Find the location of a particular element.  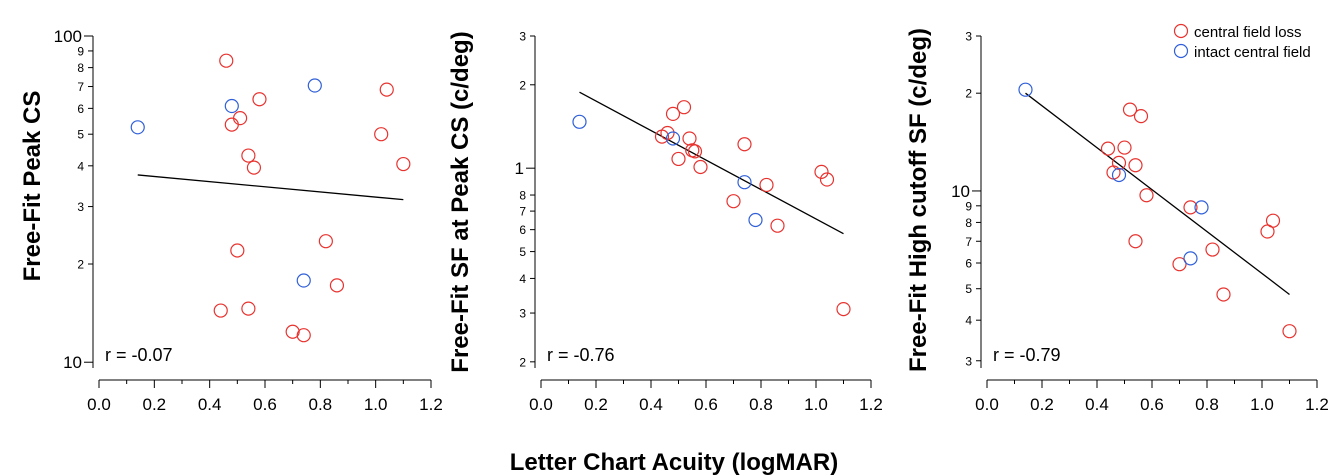

y-axis-title: Free-Fit Peak CS is located at coordinates (32, 186).